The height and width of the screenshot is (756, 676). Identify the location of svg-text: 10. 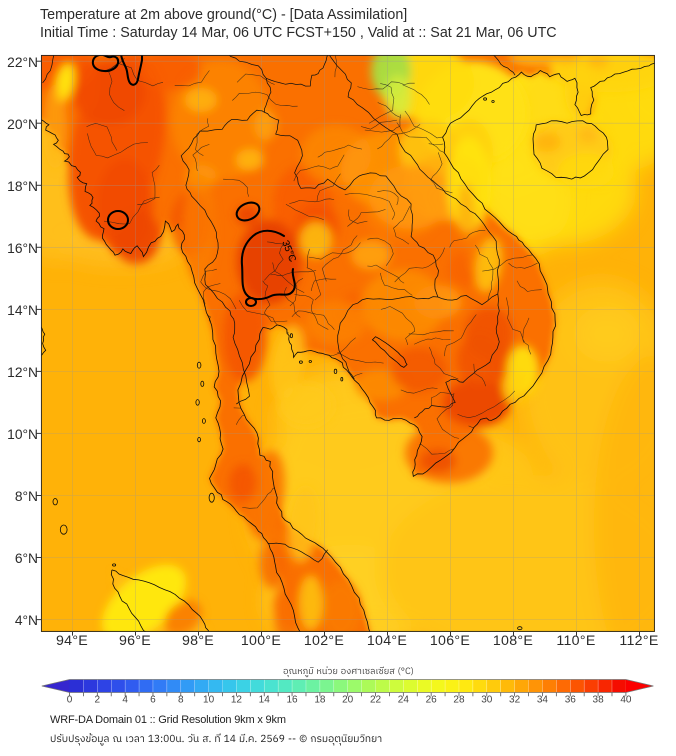
(209, 700).